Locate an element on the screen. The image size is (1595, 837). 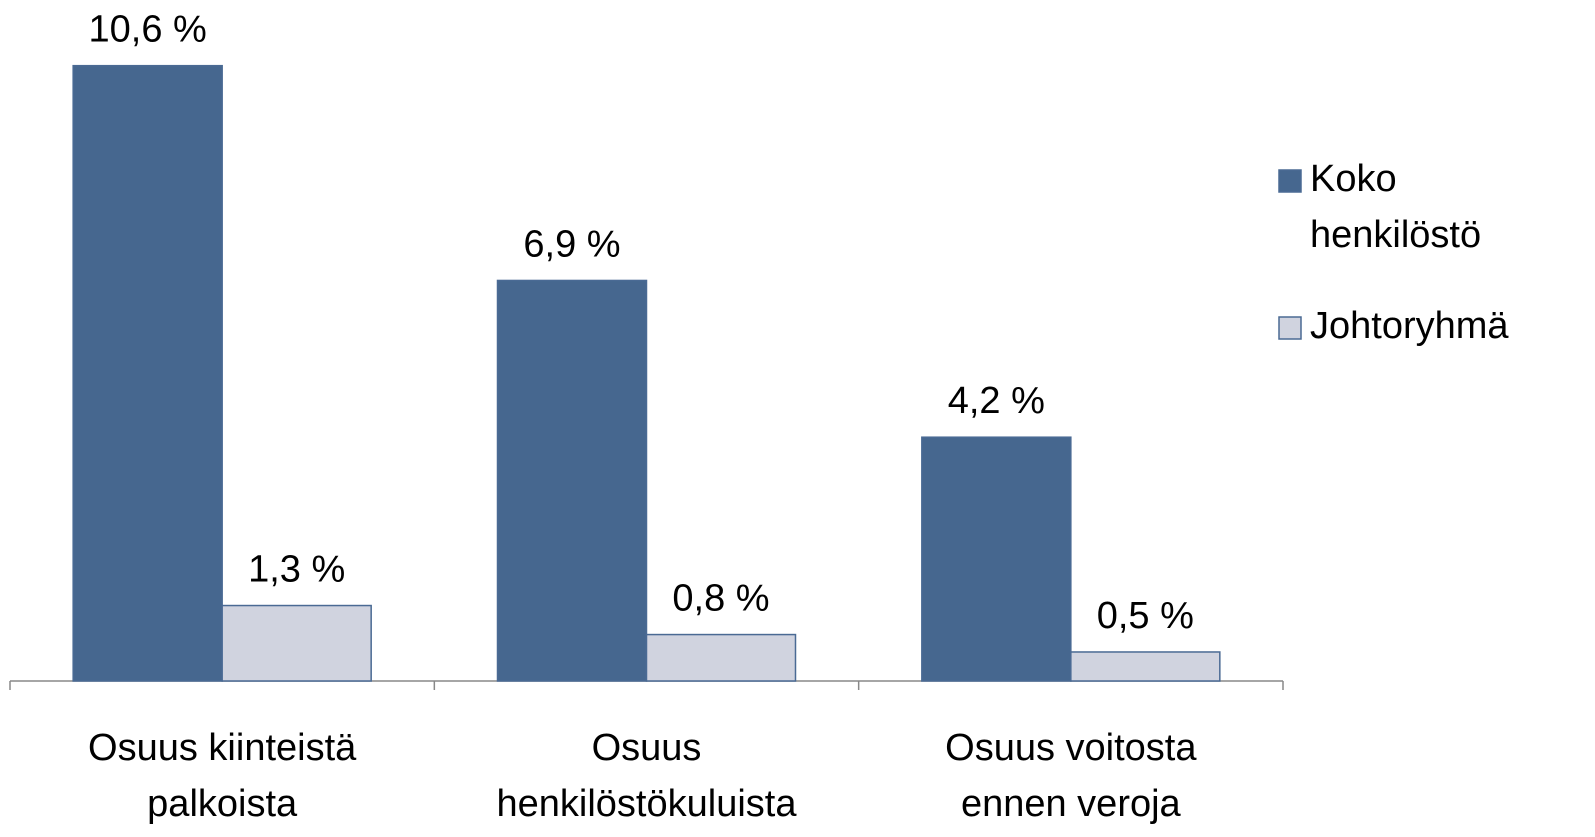
data-label: 1,3 % is located at coordinates (296, 570).